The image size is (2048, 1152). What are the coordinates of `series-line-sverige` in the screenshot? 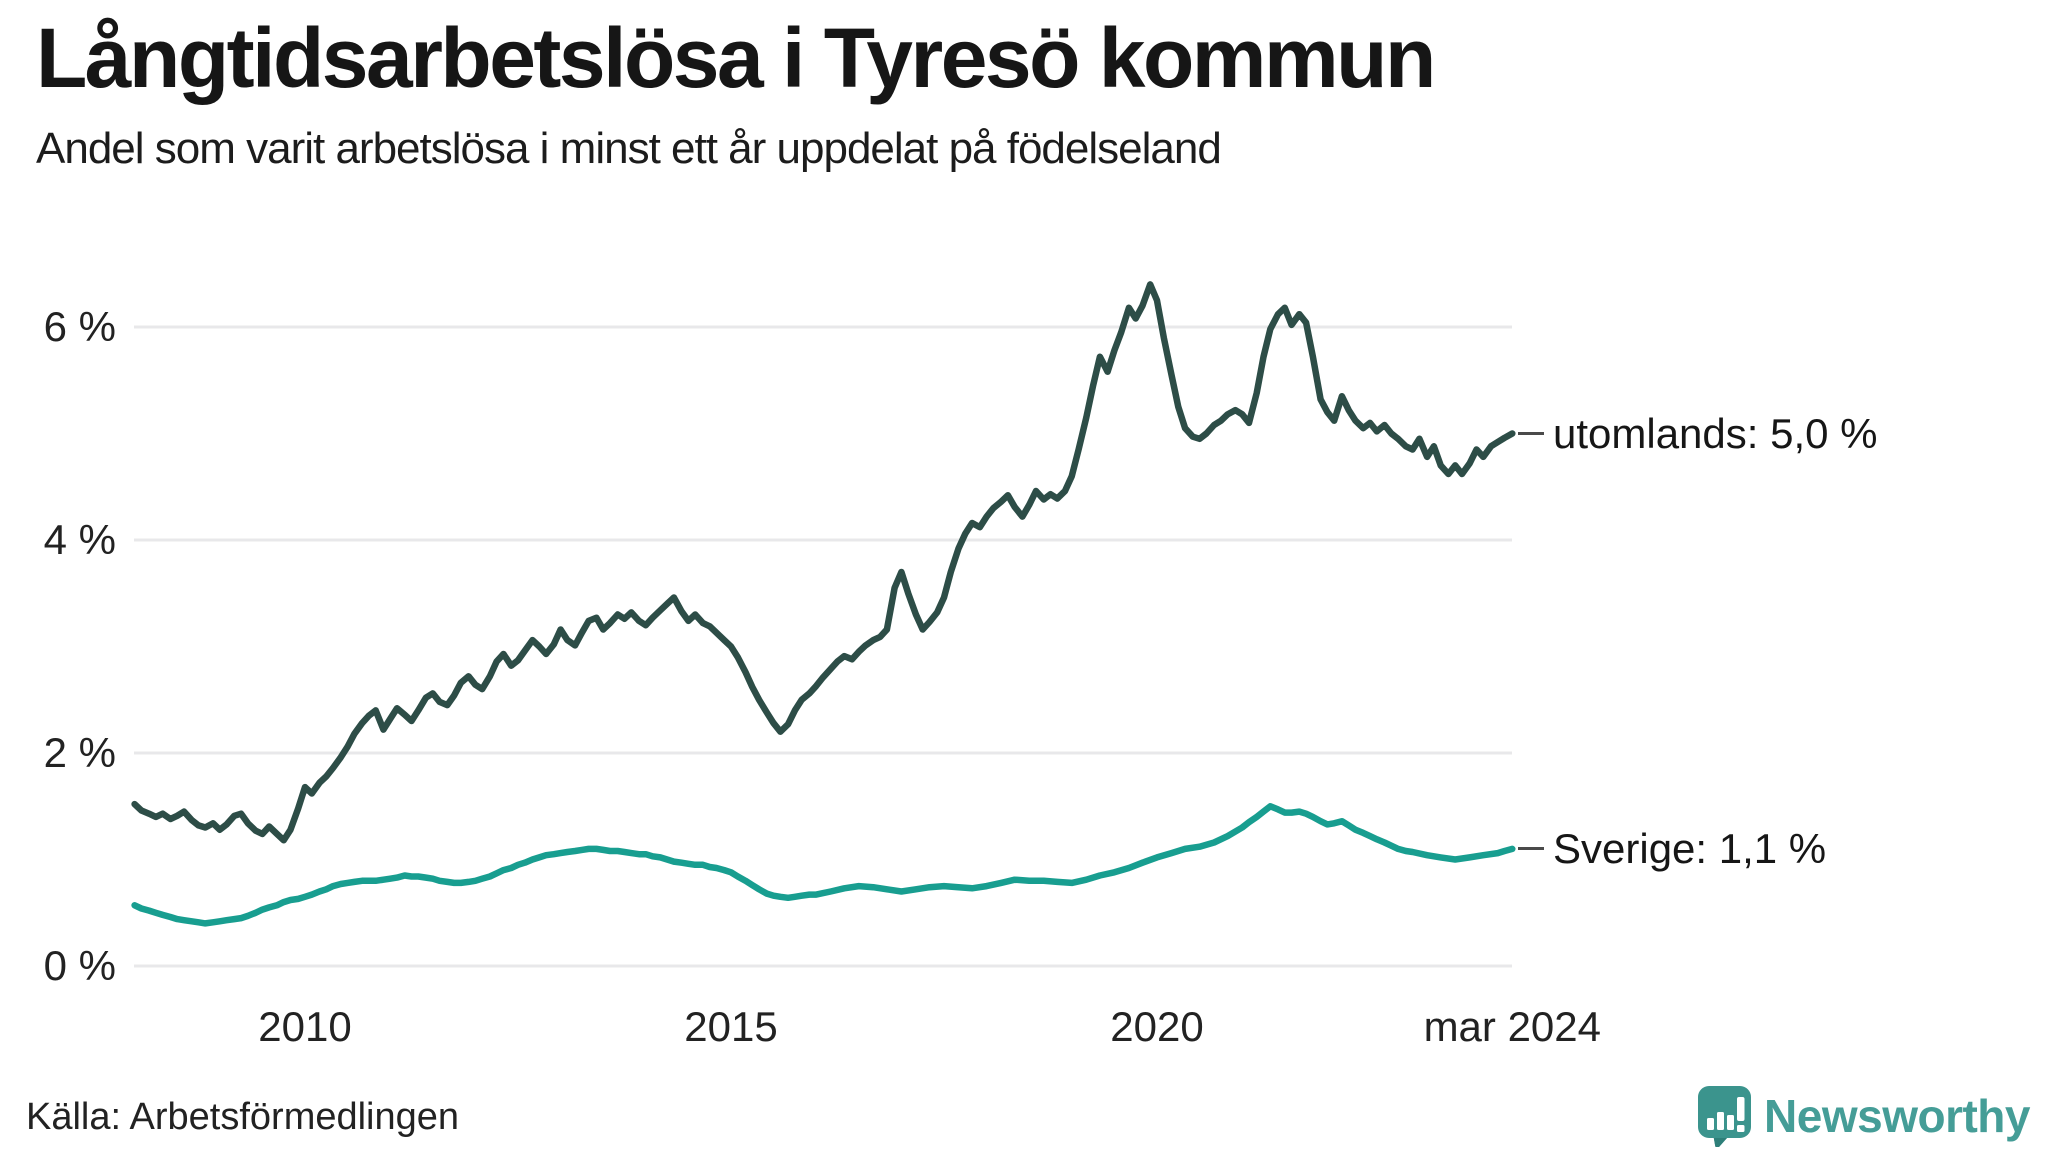 It's located at (823, 865).